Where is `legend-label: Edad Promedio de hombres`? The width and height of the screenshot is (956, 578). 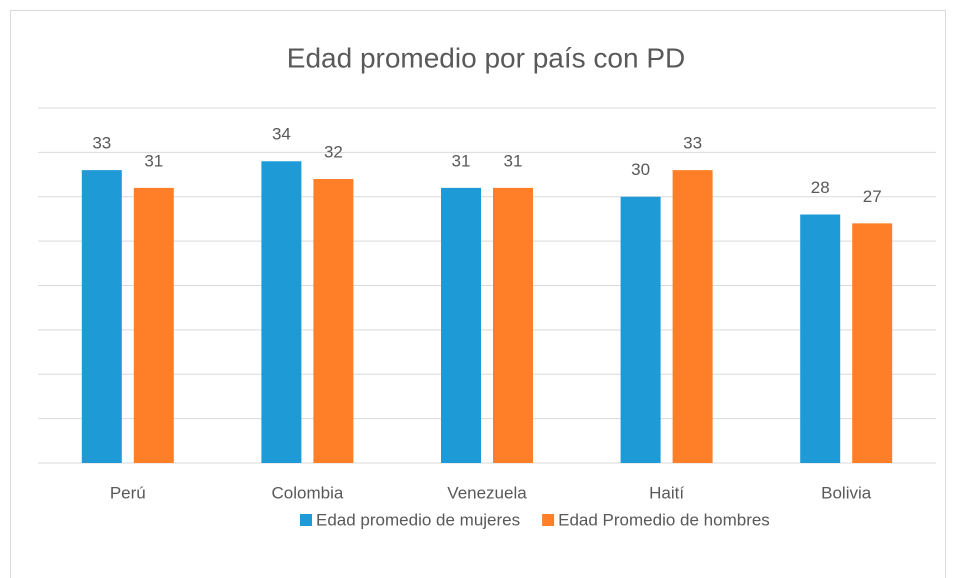 legend-label: Edad Promedio de hombres is located at coordinates (664, 519).